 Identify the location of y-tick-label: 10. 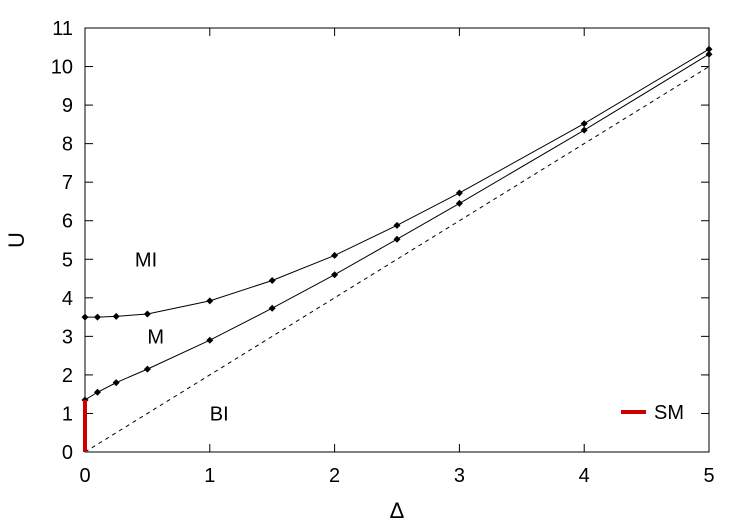
(62, 68).